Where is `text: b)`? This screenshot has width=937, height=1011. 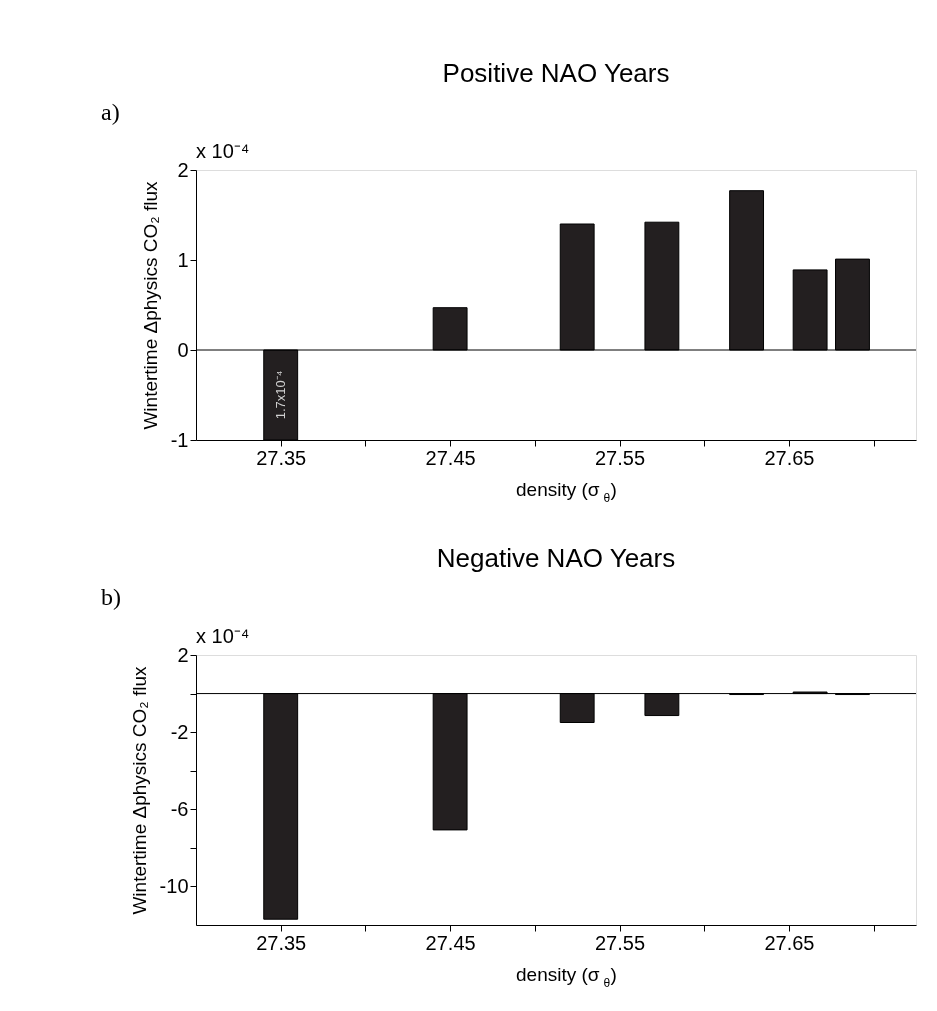 text: b) is located at coordinates (111, 597).